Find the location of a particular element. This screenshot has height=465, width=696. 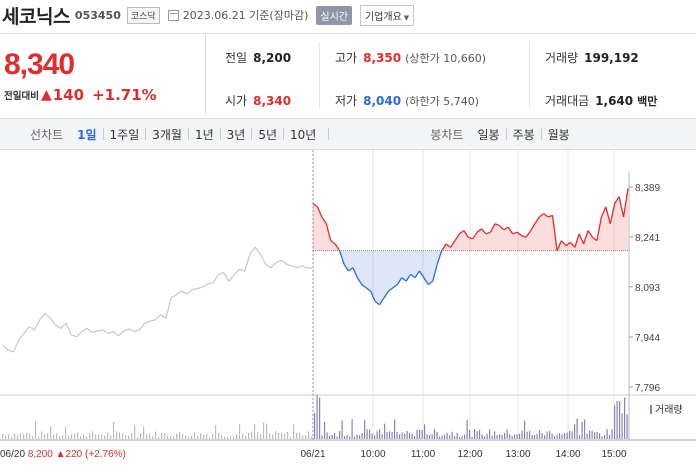

tab-line-1: 1주일 is located at coordinates (124, 134).